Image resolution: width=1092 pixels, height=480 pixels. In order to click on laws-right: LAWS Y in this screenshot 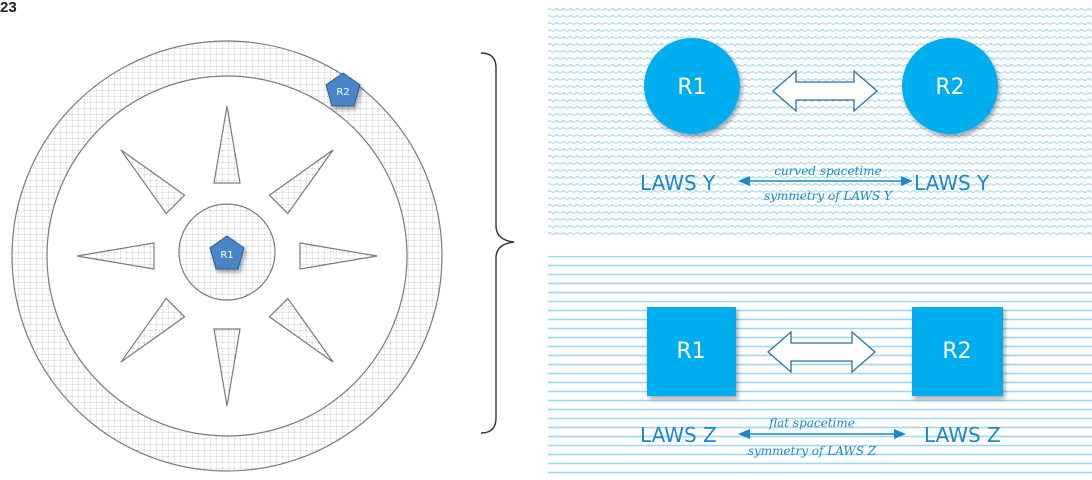, I will do `click(952, 183)`.